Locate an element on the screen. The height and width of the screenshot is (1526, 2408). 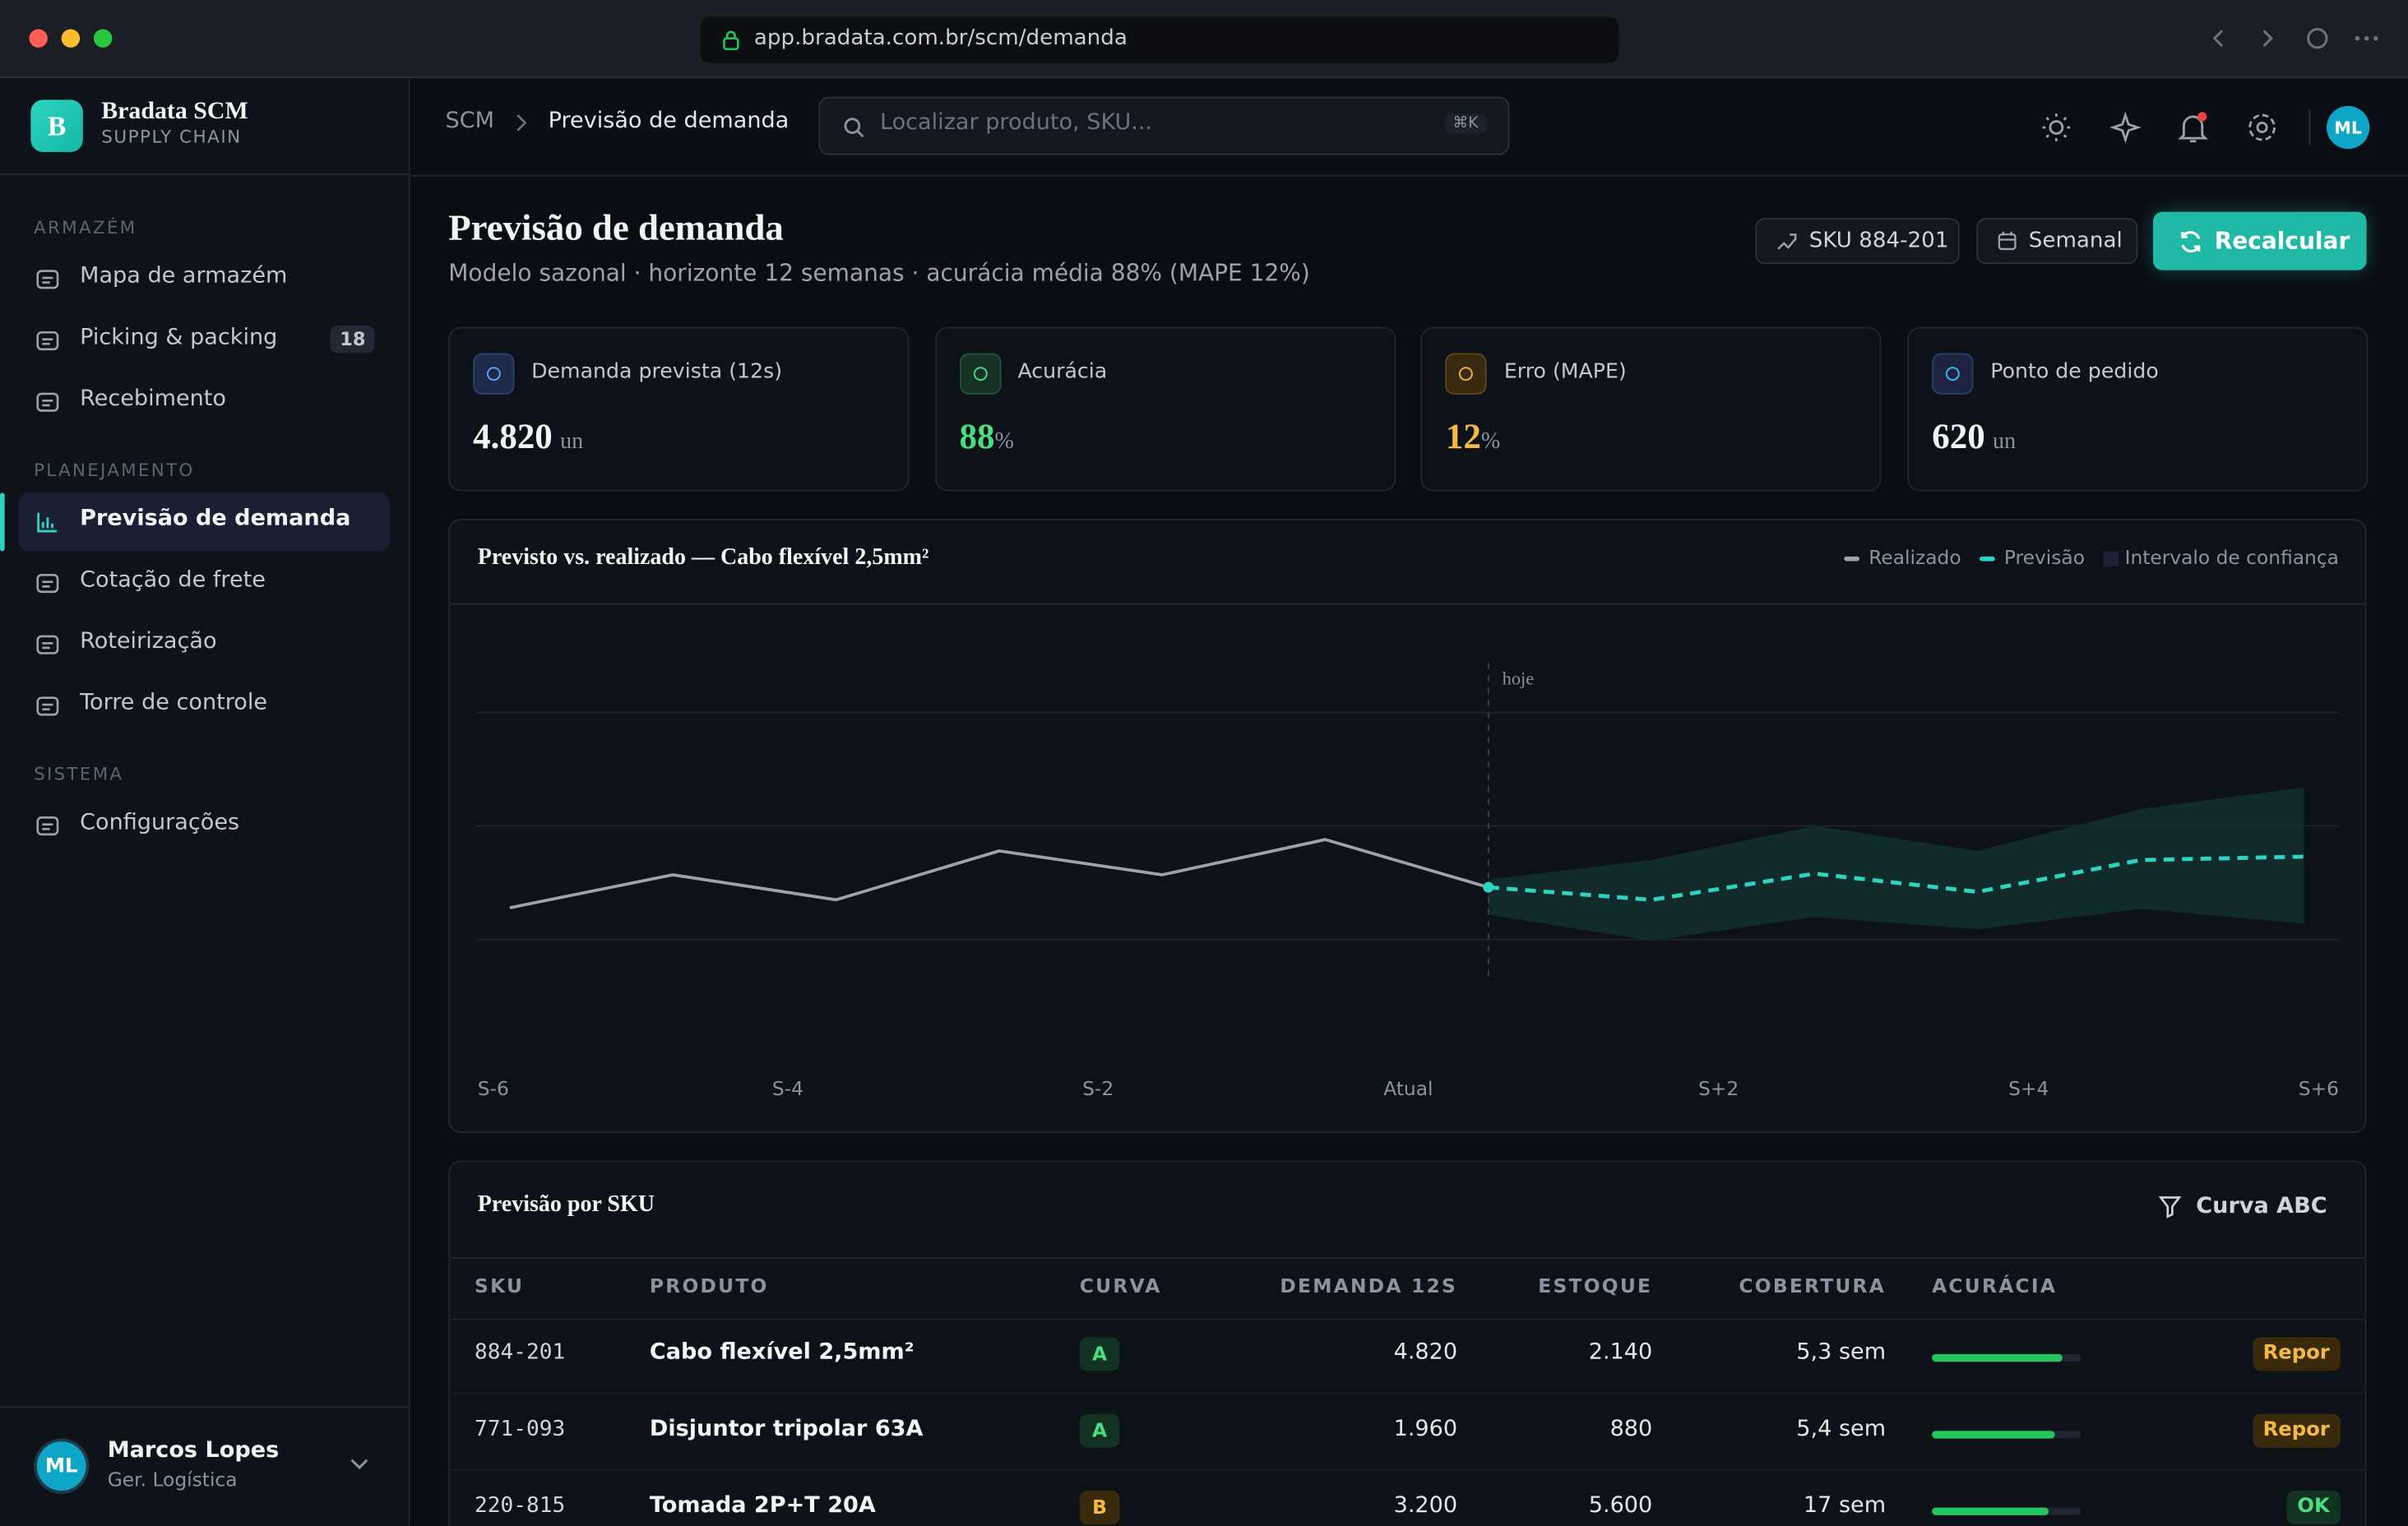
nav-item: Recebimento is located at coordinates (204, 402).